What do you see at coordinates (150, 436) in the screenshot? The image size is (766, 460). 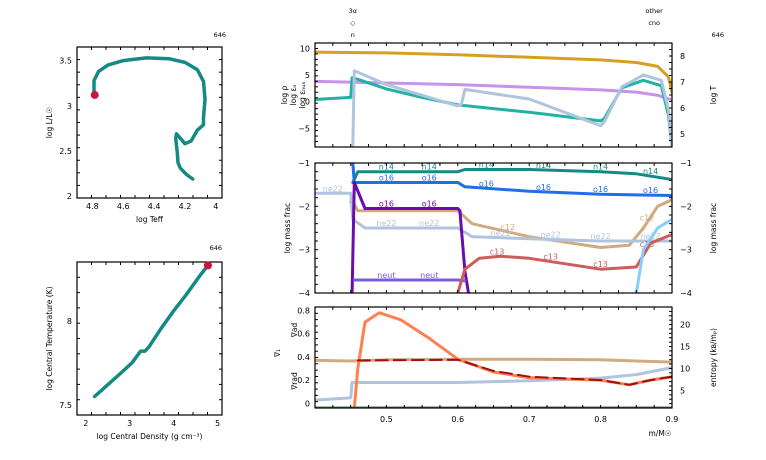 I see `x-axis-label: log Central Density (g cm⁻³)` at bounding box center [150, 436].